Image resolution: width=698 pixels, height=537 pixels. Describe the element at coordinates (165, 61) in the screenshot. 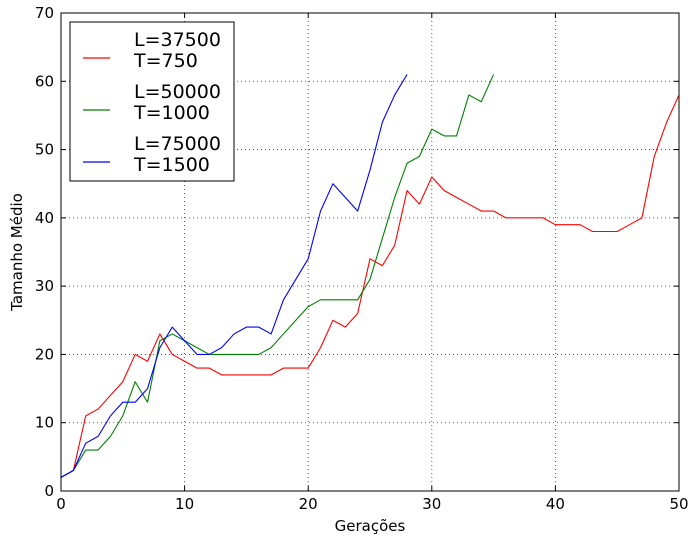

I see `legend-label: T=750` at that location.